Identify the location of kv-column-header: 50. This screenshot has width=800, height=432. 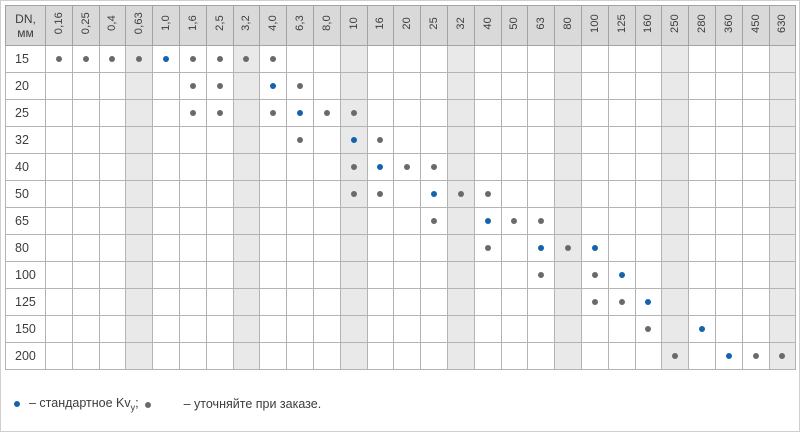
(514, 25).